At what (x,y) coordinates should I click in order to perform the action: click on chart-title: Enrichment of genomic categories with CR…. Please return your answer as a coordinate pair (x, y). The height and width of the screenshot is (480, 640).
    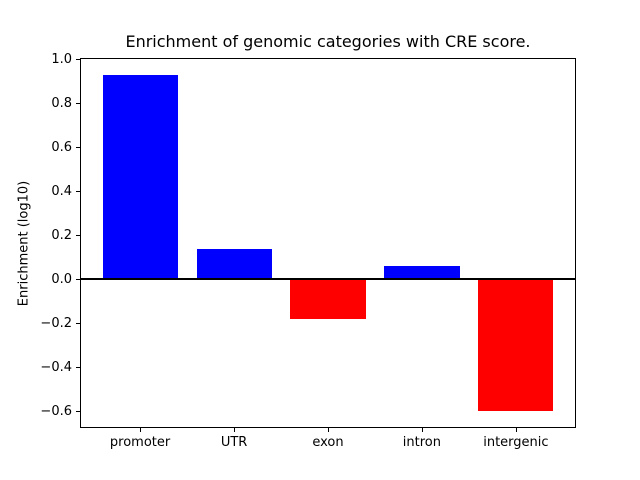
    Looking at the image, I should click on (328, 41).